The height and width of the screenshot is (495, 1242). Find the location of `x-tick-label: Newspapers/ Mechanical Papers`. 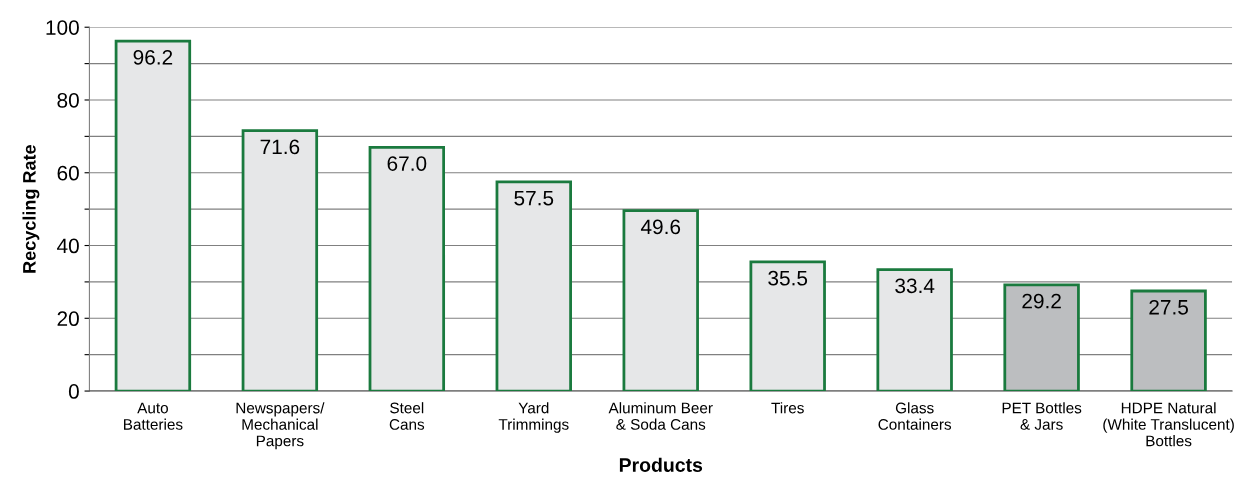

x-tick-label: Newspapers/ Mechanical Papers is located at coordinates (280, 426).